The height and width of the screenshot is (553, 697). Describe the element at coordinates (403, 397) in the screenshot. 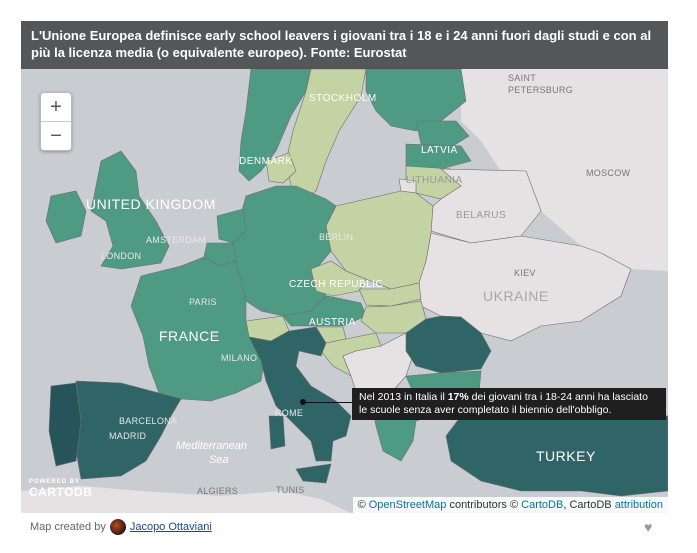

I see `callout-text-before: Nel 2013 in Italia il` at that location.